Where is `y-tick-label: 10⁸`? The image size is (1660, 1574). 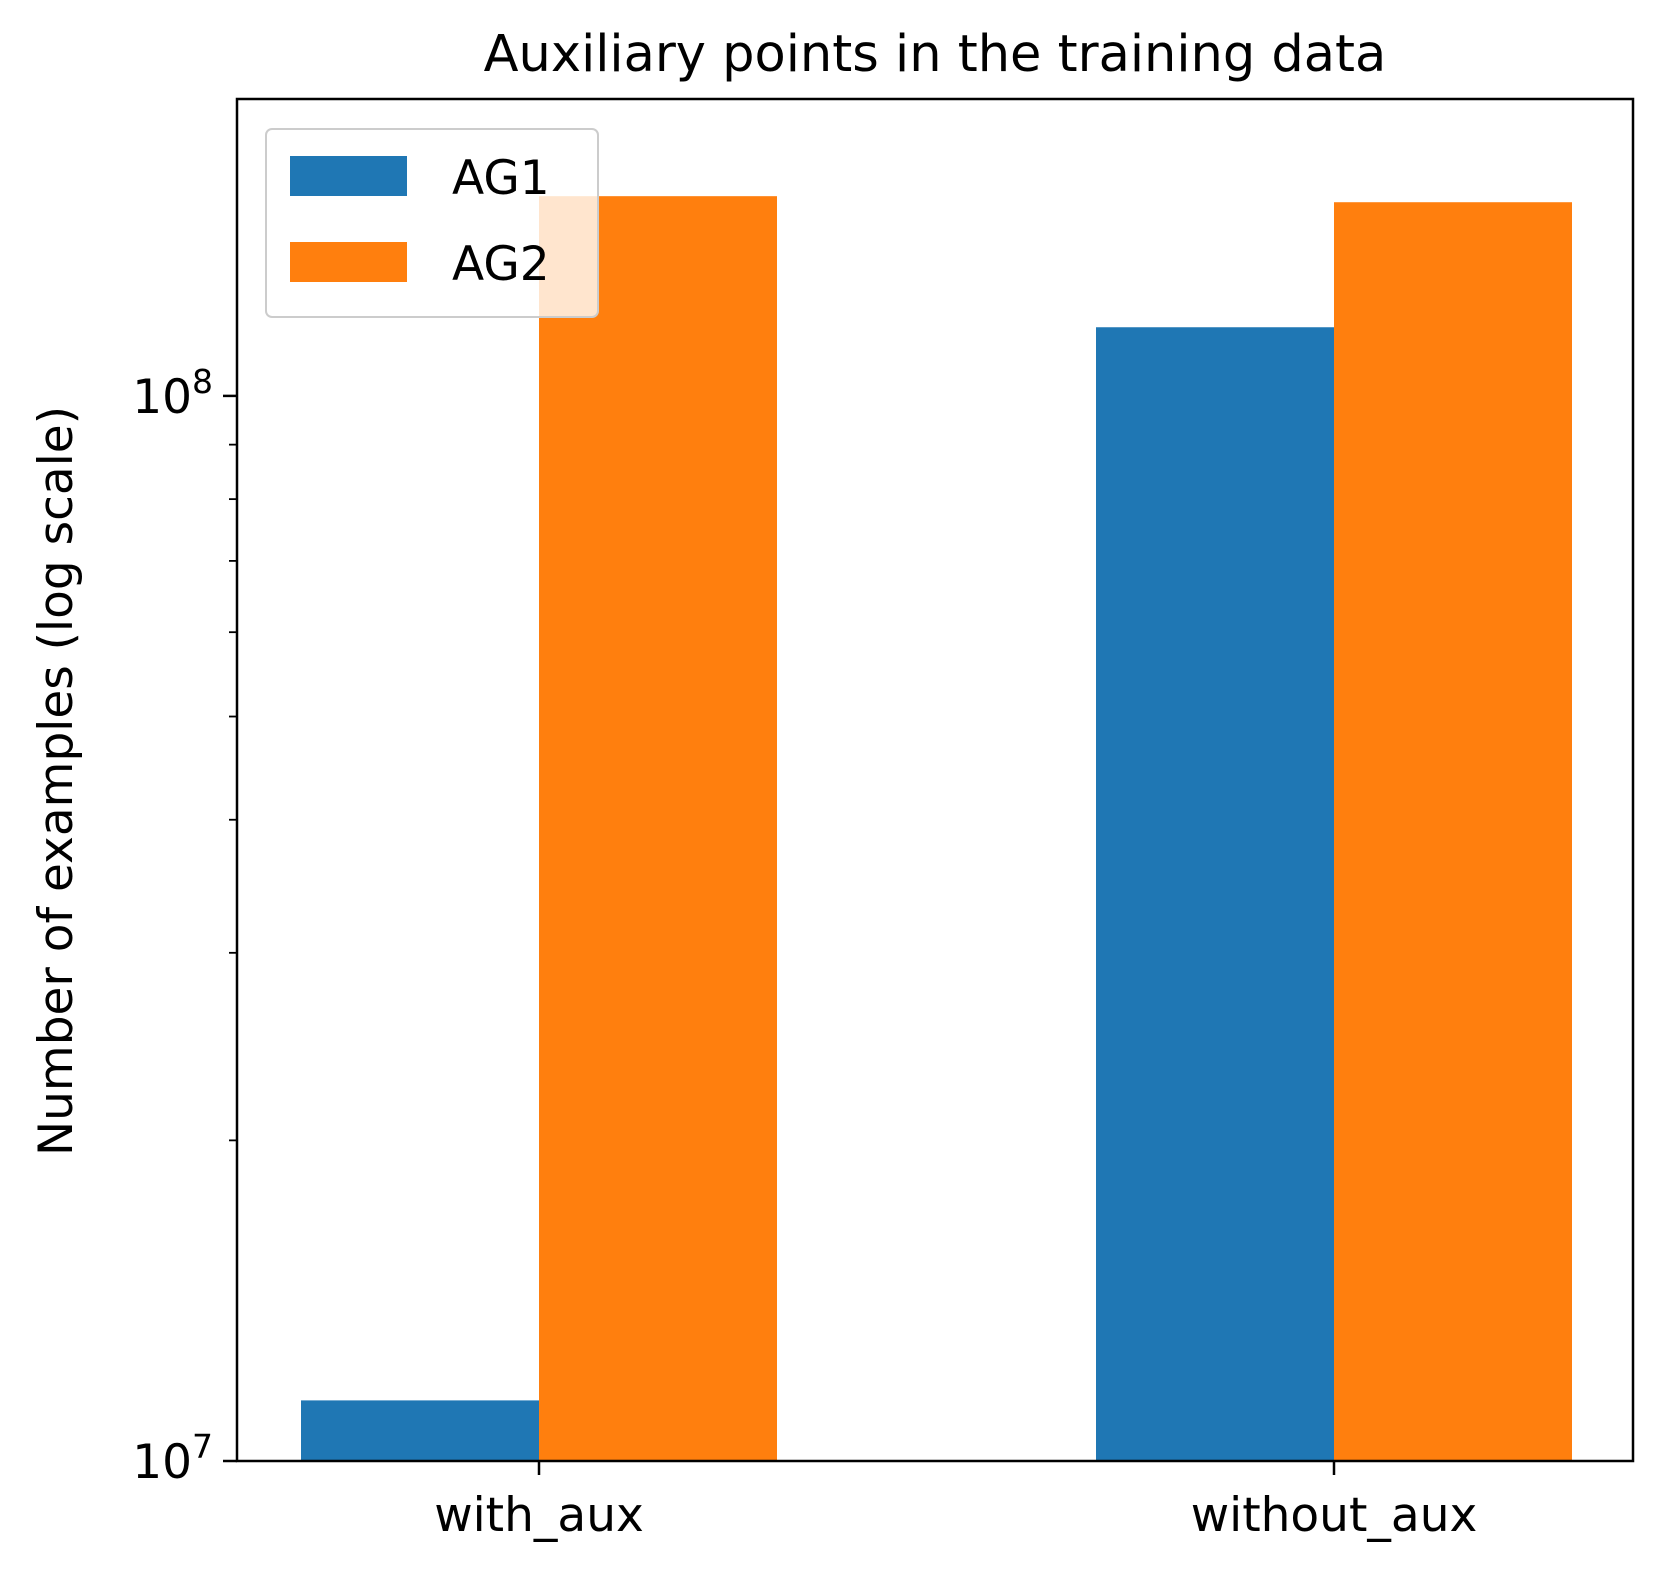
y-tick-label: 10⁸ is located at coordinates (172, 393).